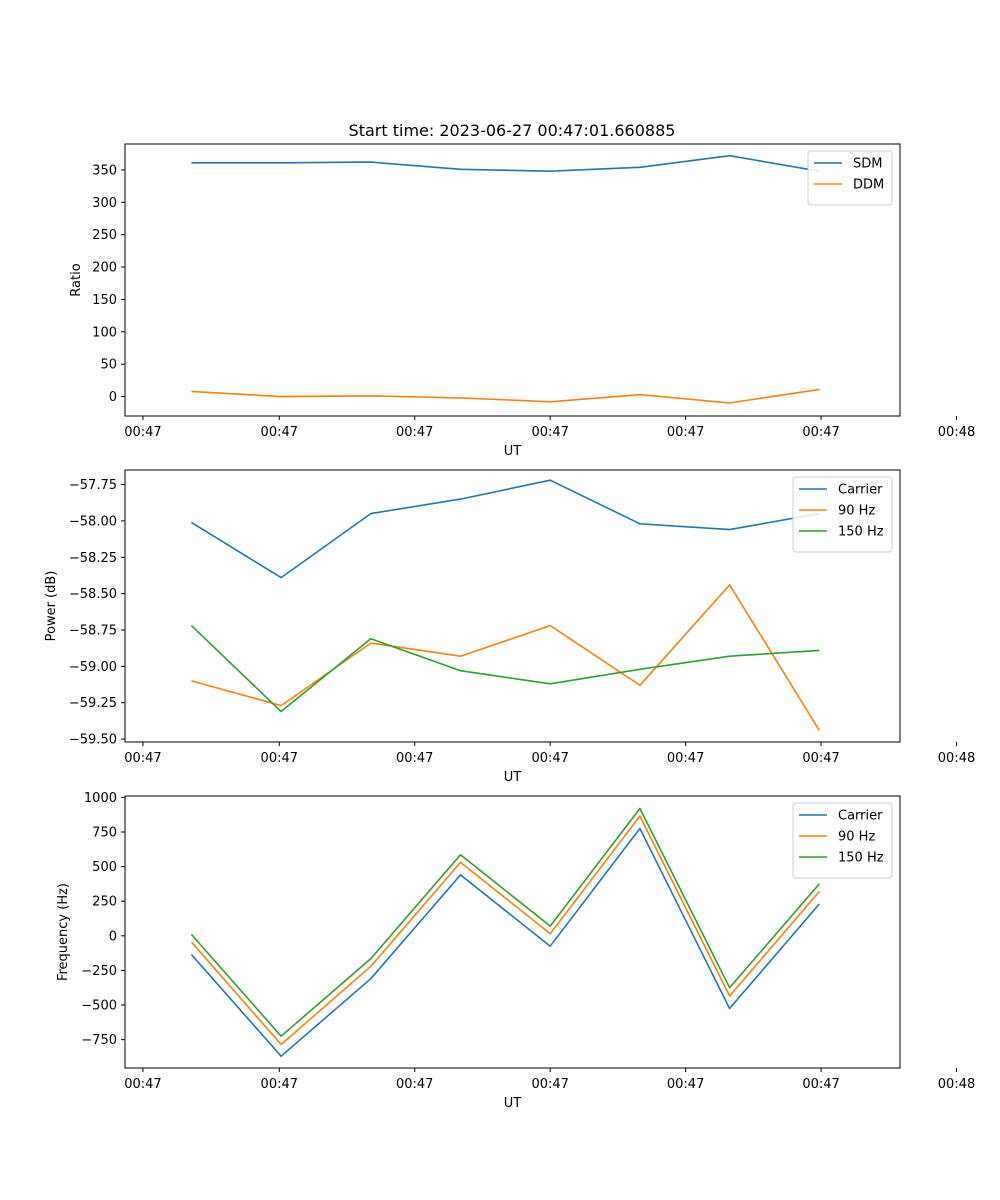 The height and width of the screenshot is (1200, 1000). I want to click on y-tick-label: −59.00, so click(93, 667).